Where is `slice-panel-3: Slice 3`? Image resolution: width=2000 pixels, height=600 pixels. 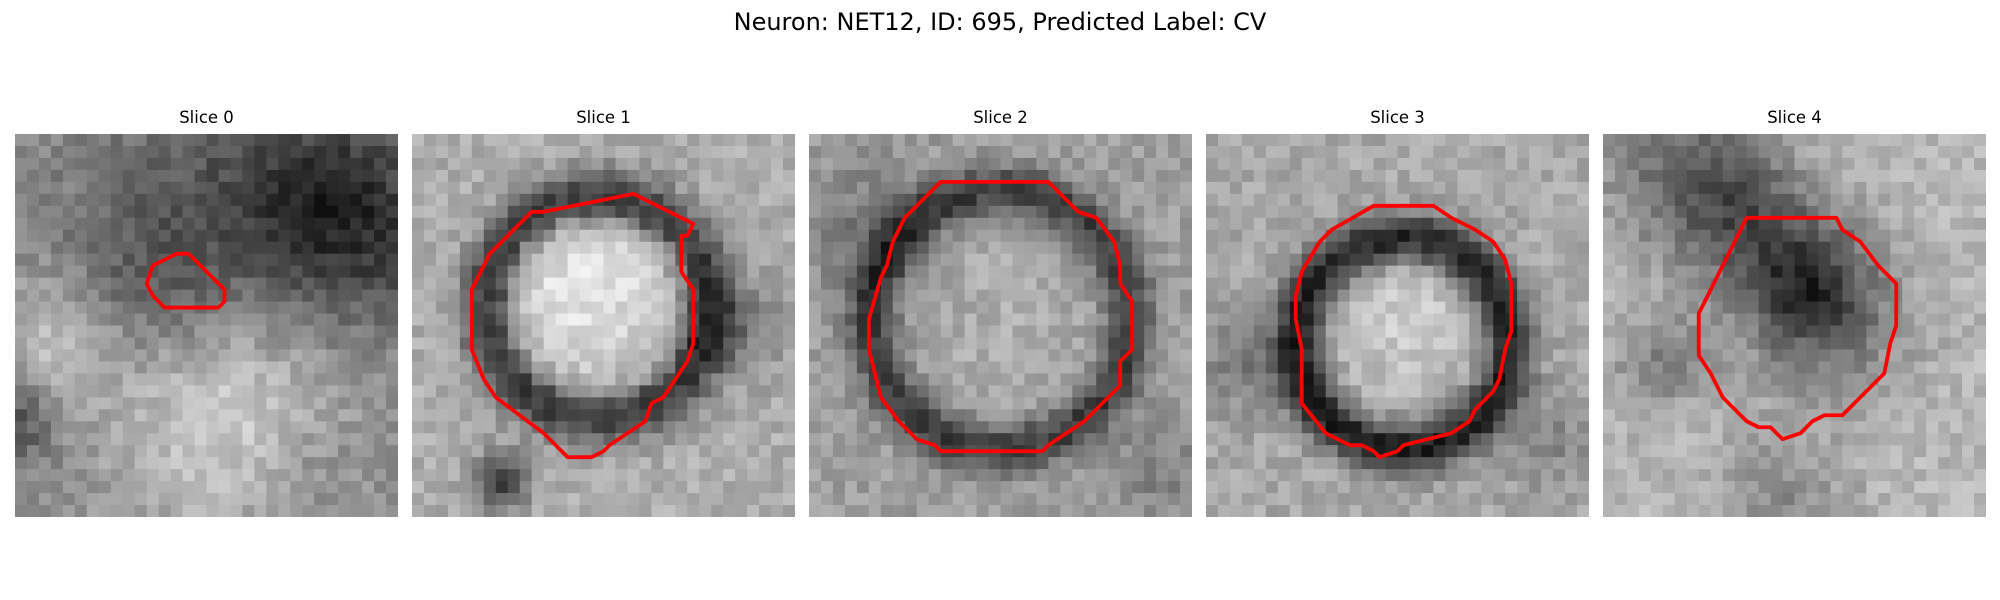
slice-panel-3: Slice 3 is located at coordinates (1397, 312).